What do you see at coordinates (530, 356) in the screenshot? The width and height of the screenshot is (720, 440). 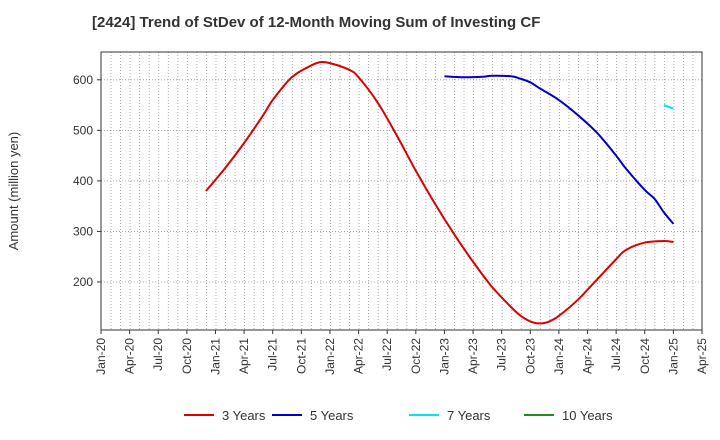 I see `x-tick-label: Oct-23` at bounding box center [530, 356].